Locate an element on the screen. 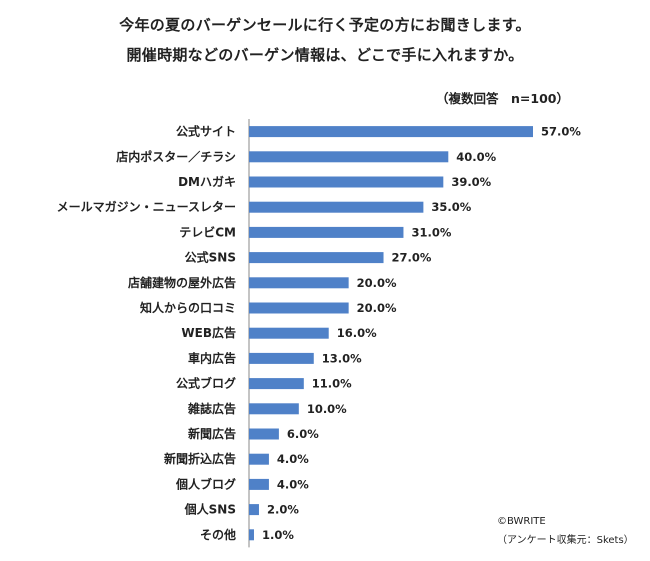 This screenshot has height=561, width=650. data-label: 16.0% is located at coordinates (357, 333).